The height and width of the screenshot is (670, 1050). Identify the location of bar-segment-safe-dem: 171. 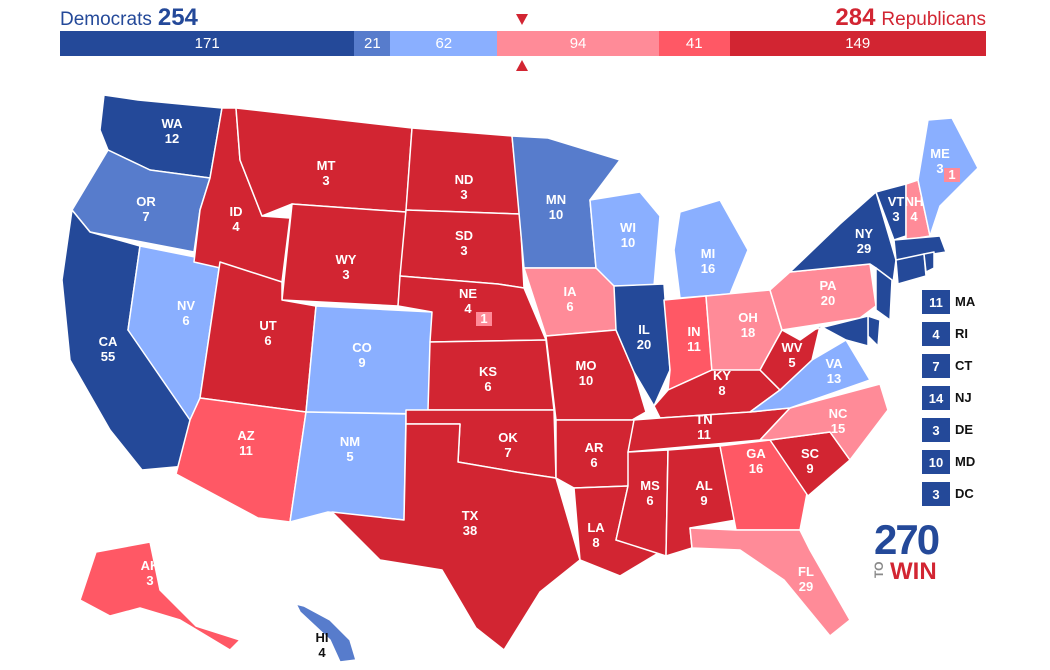
(207, 43).